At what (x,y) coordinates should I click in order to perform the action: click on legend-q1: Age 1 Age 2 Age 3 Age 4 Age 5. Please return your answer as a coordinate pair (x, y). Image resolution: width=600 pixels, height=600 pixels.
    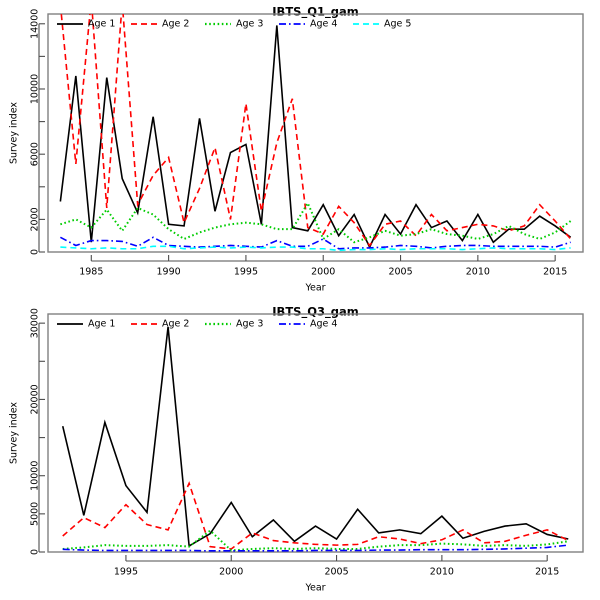
    Looking at the image, I should click on (234, 24).